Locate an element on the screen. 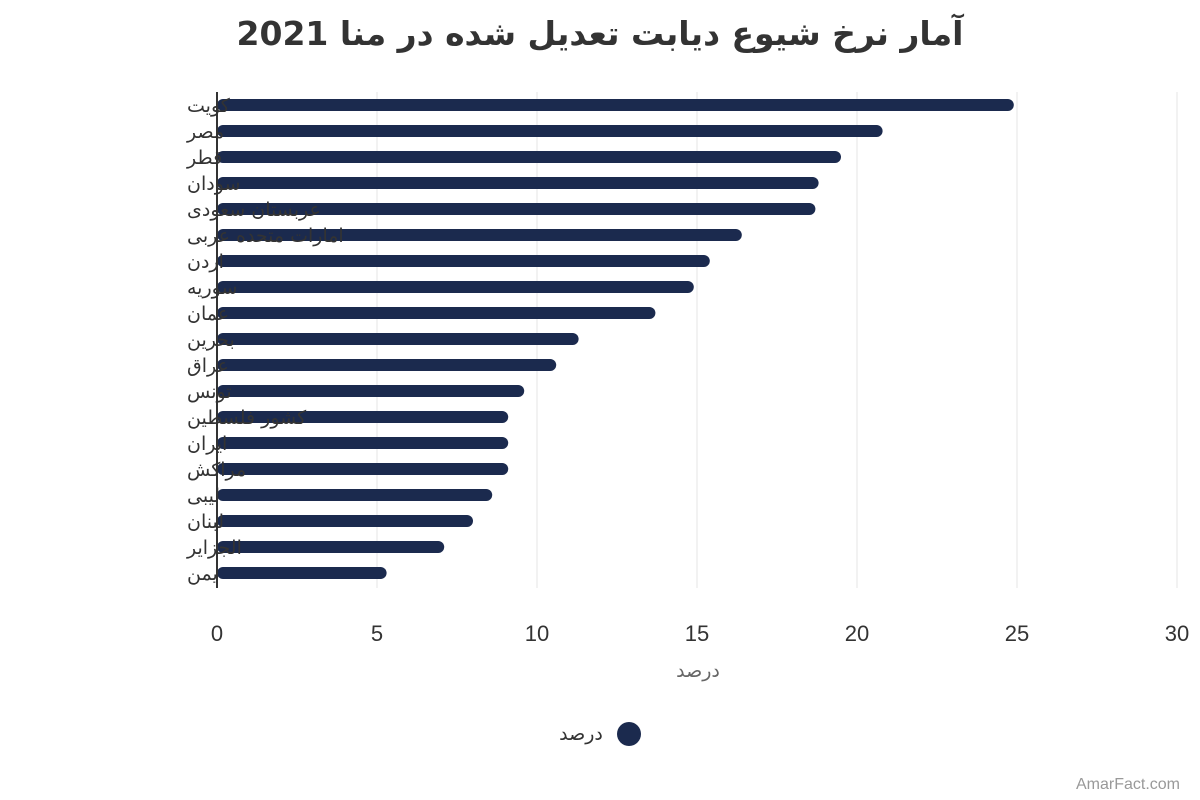 This screenshot has width=1200, height=800. legend: درصد is located at coordinates (600, 734).